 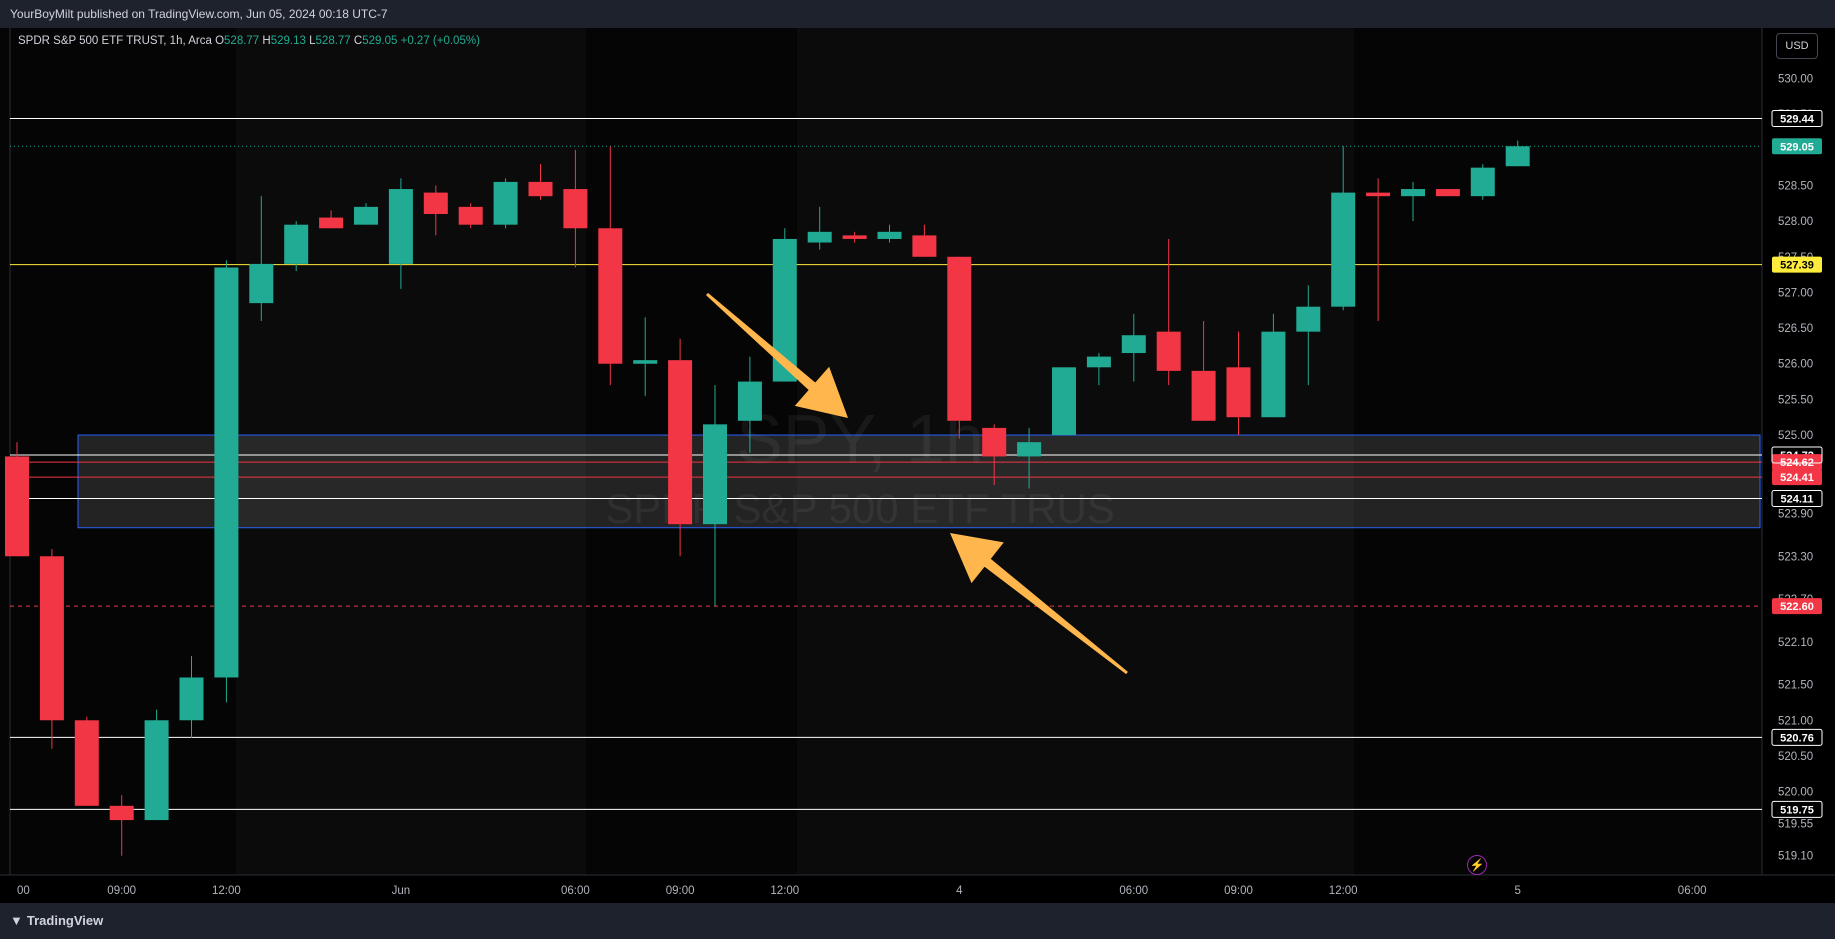 I want to click on arrow-annotation, so click(x=1039, y=604).